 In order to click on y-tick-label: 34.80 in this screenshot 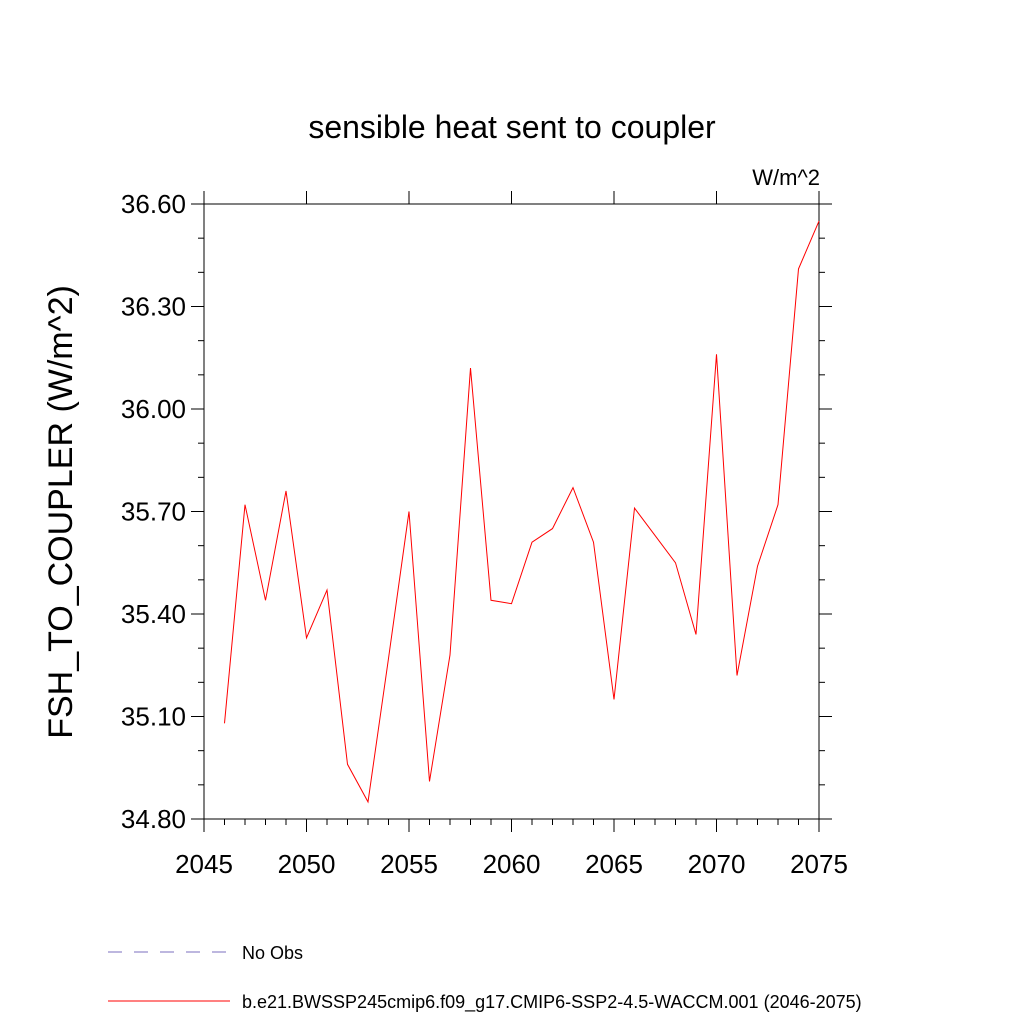, I will do `click(153, 819)`.